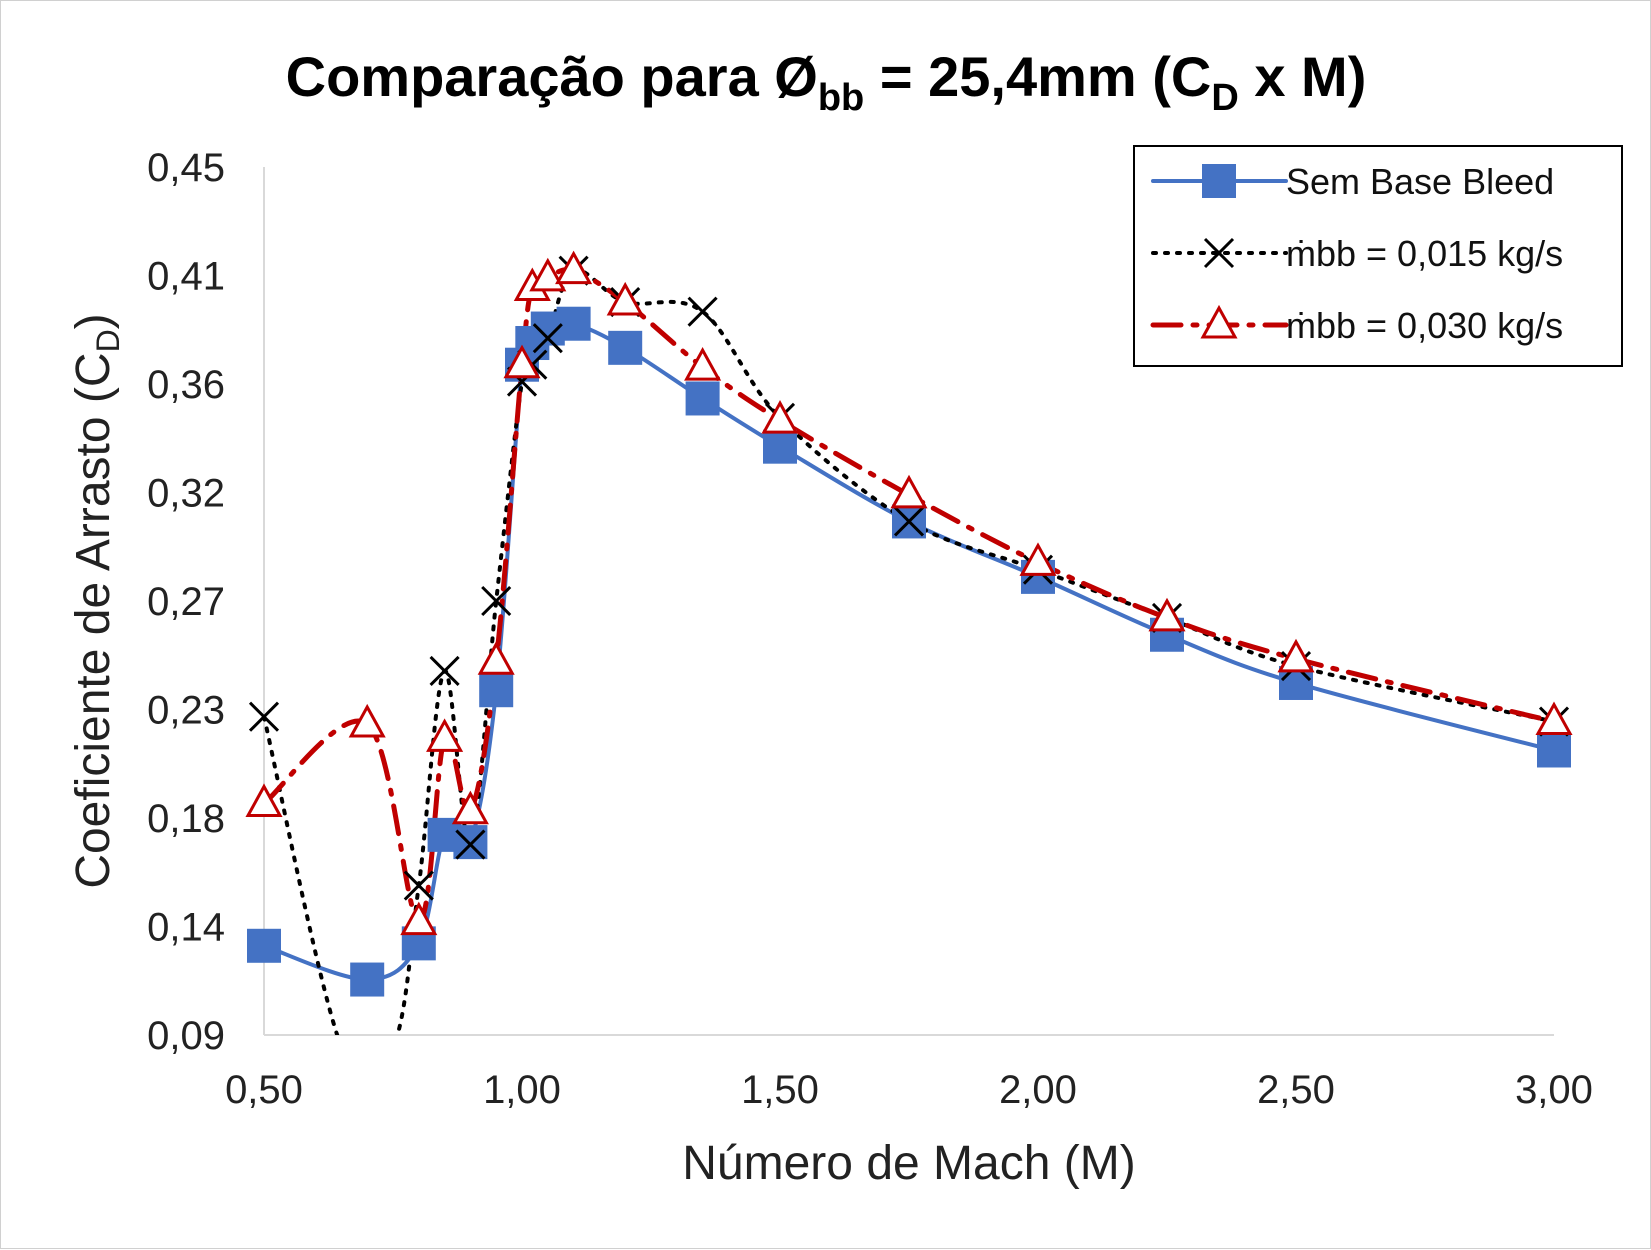 The width and height of the screenshot is (1651, 1250). Describe the element at coordinates (1296, 1090) in the screenshot. I see `x-tick-label: 2,50` at that location.